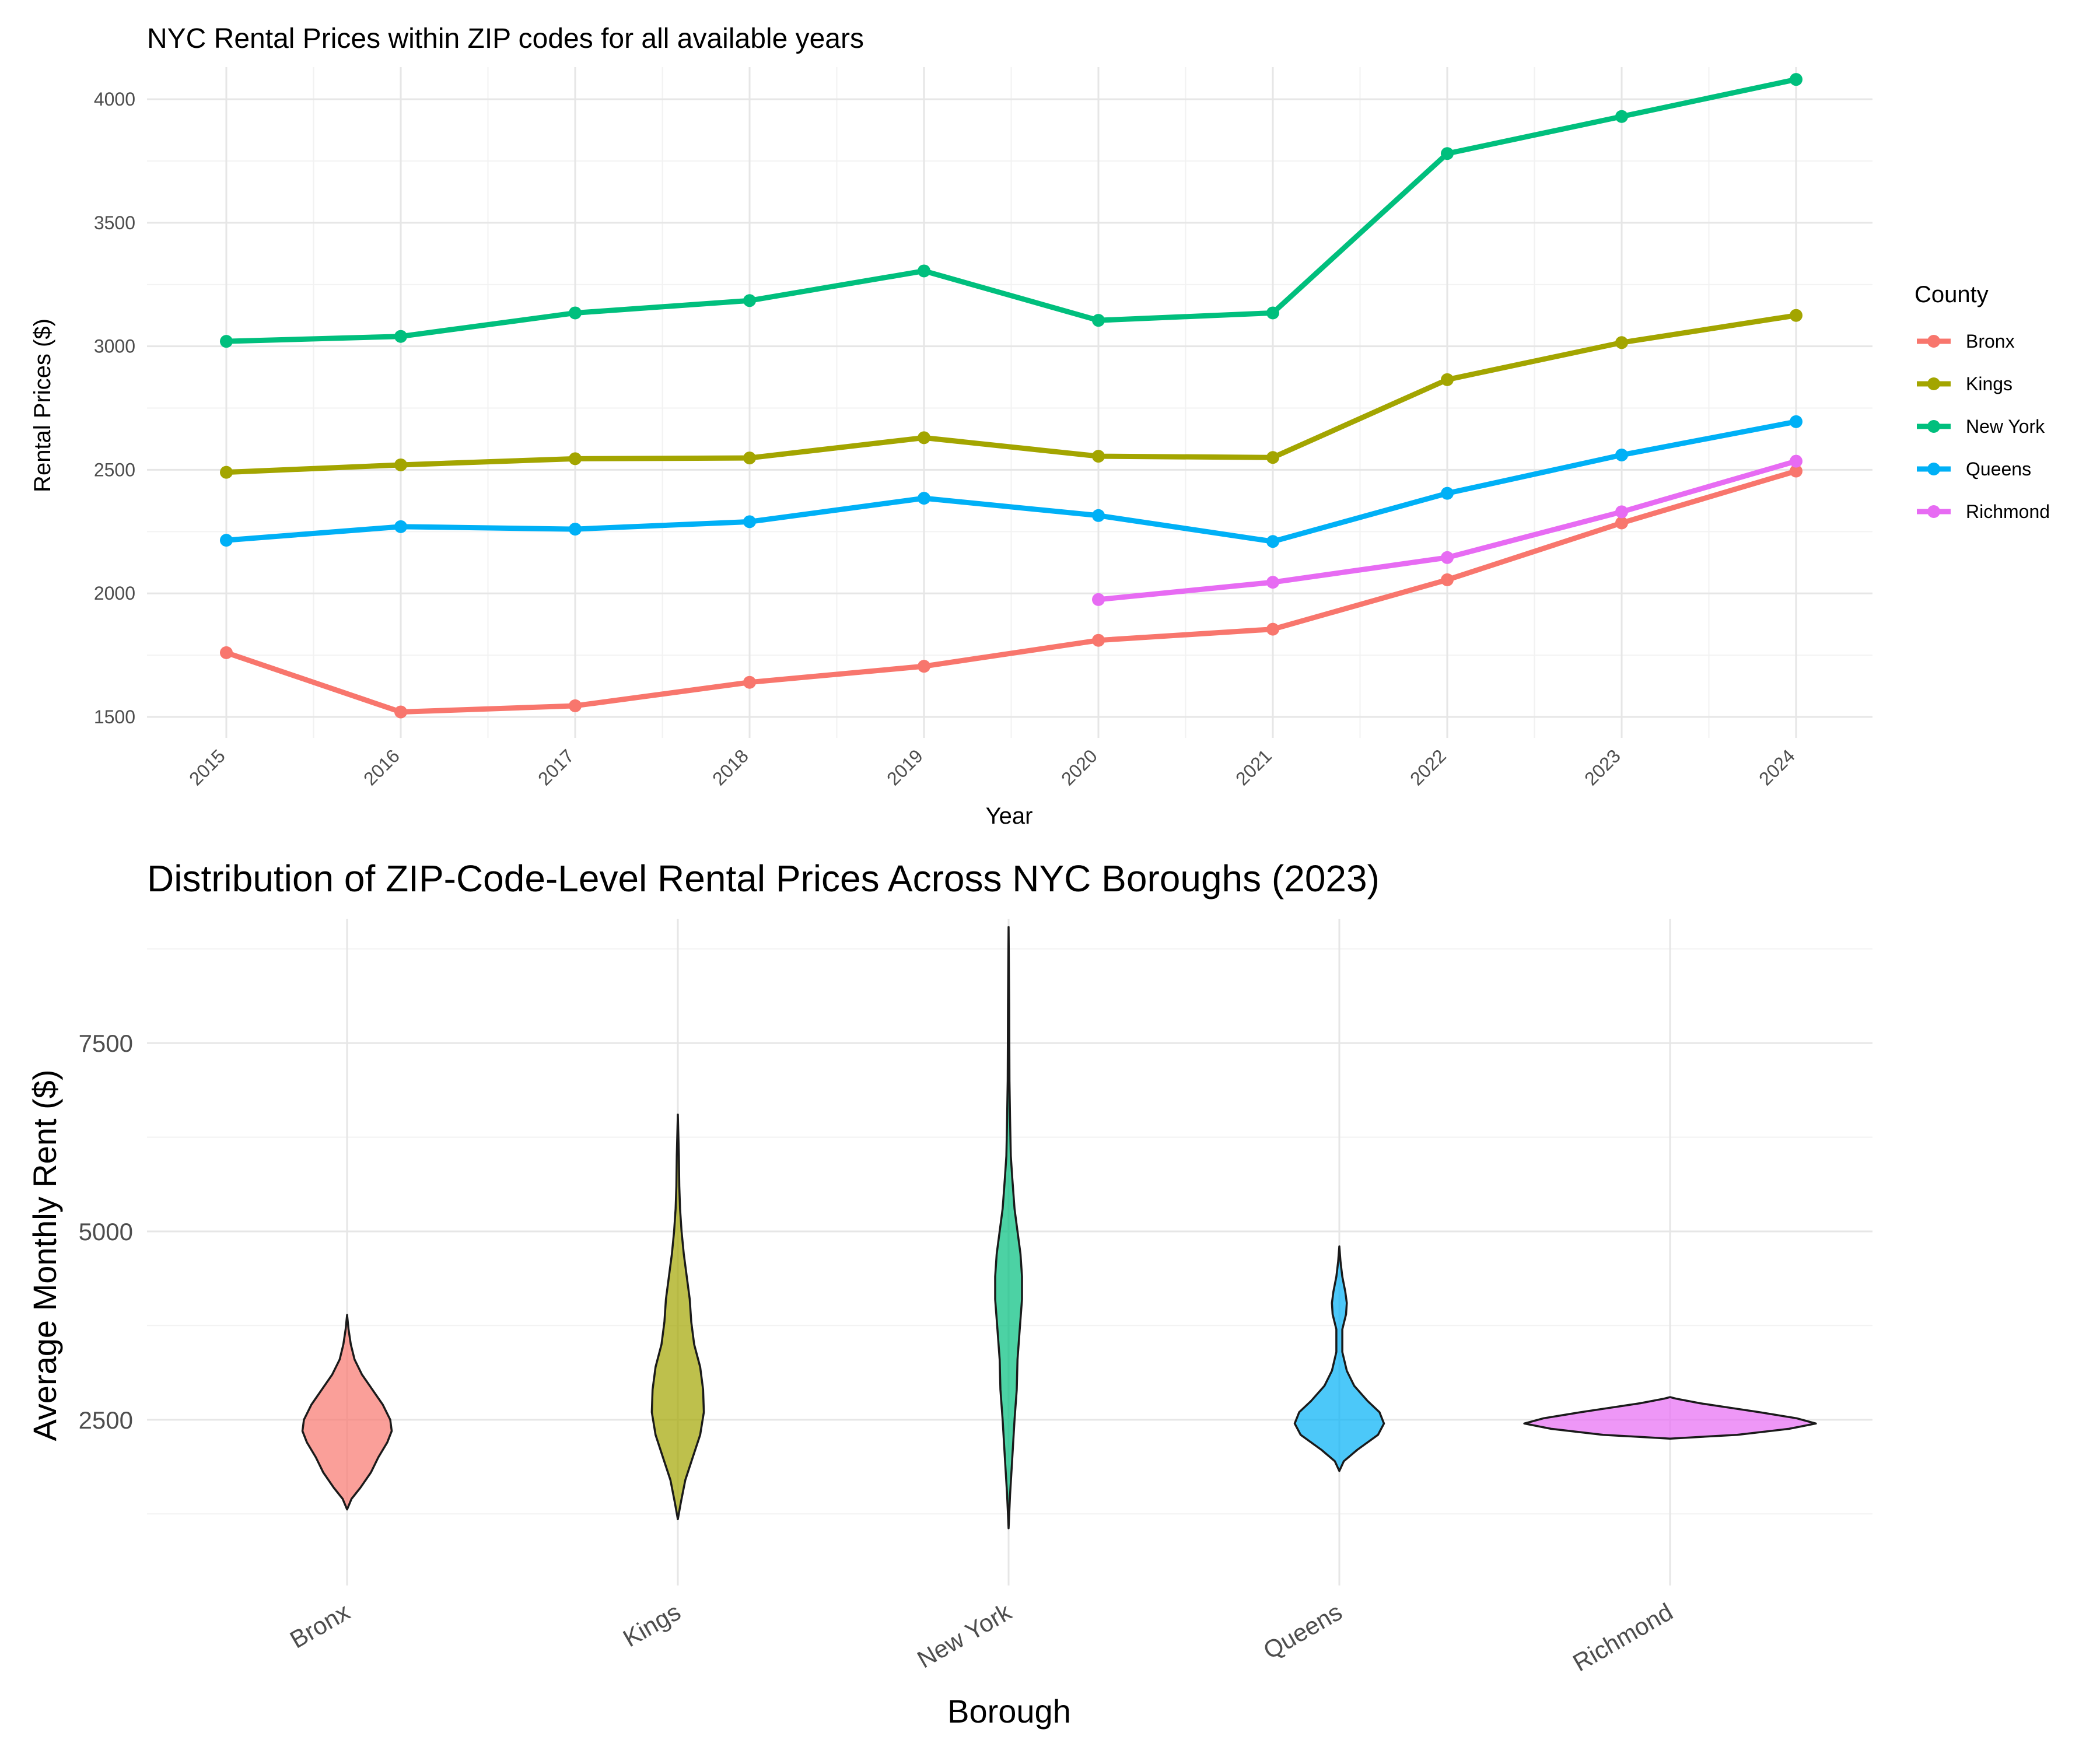 The height and width of the screenshot is (1750, 2100). I want to click on legend-label: Richmond, so click(2008, 511).